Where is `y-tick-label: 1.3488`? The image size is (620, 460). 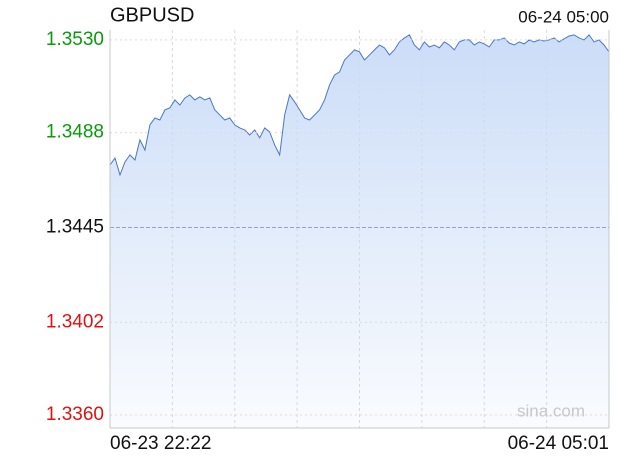 y-tick-label: 1.3488 is located at coordinates (75, 132).